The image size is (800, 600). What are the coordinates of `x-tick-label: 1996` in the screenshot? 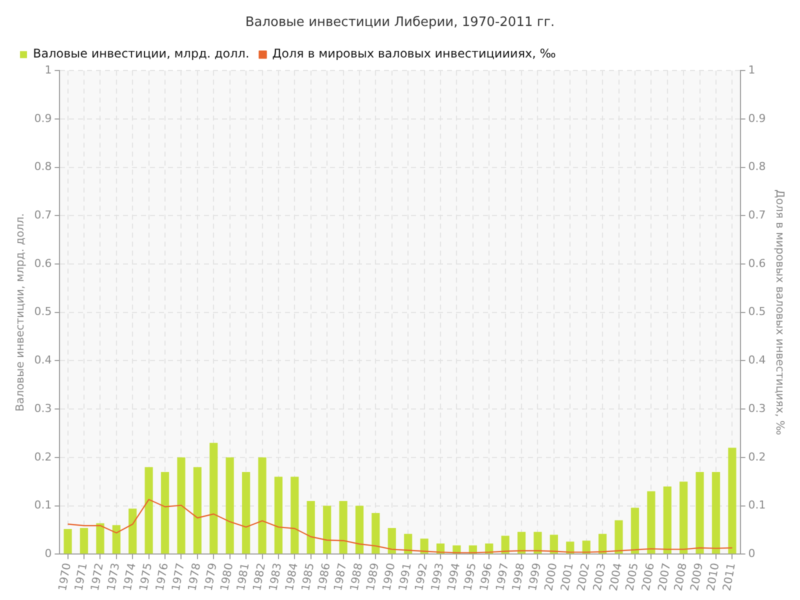 It's located at (486, 577).